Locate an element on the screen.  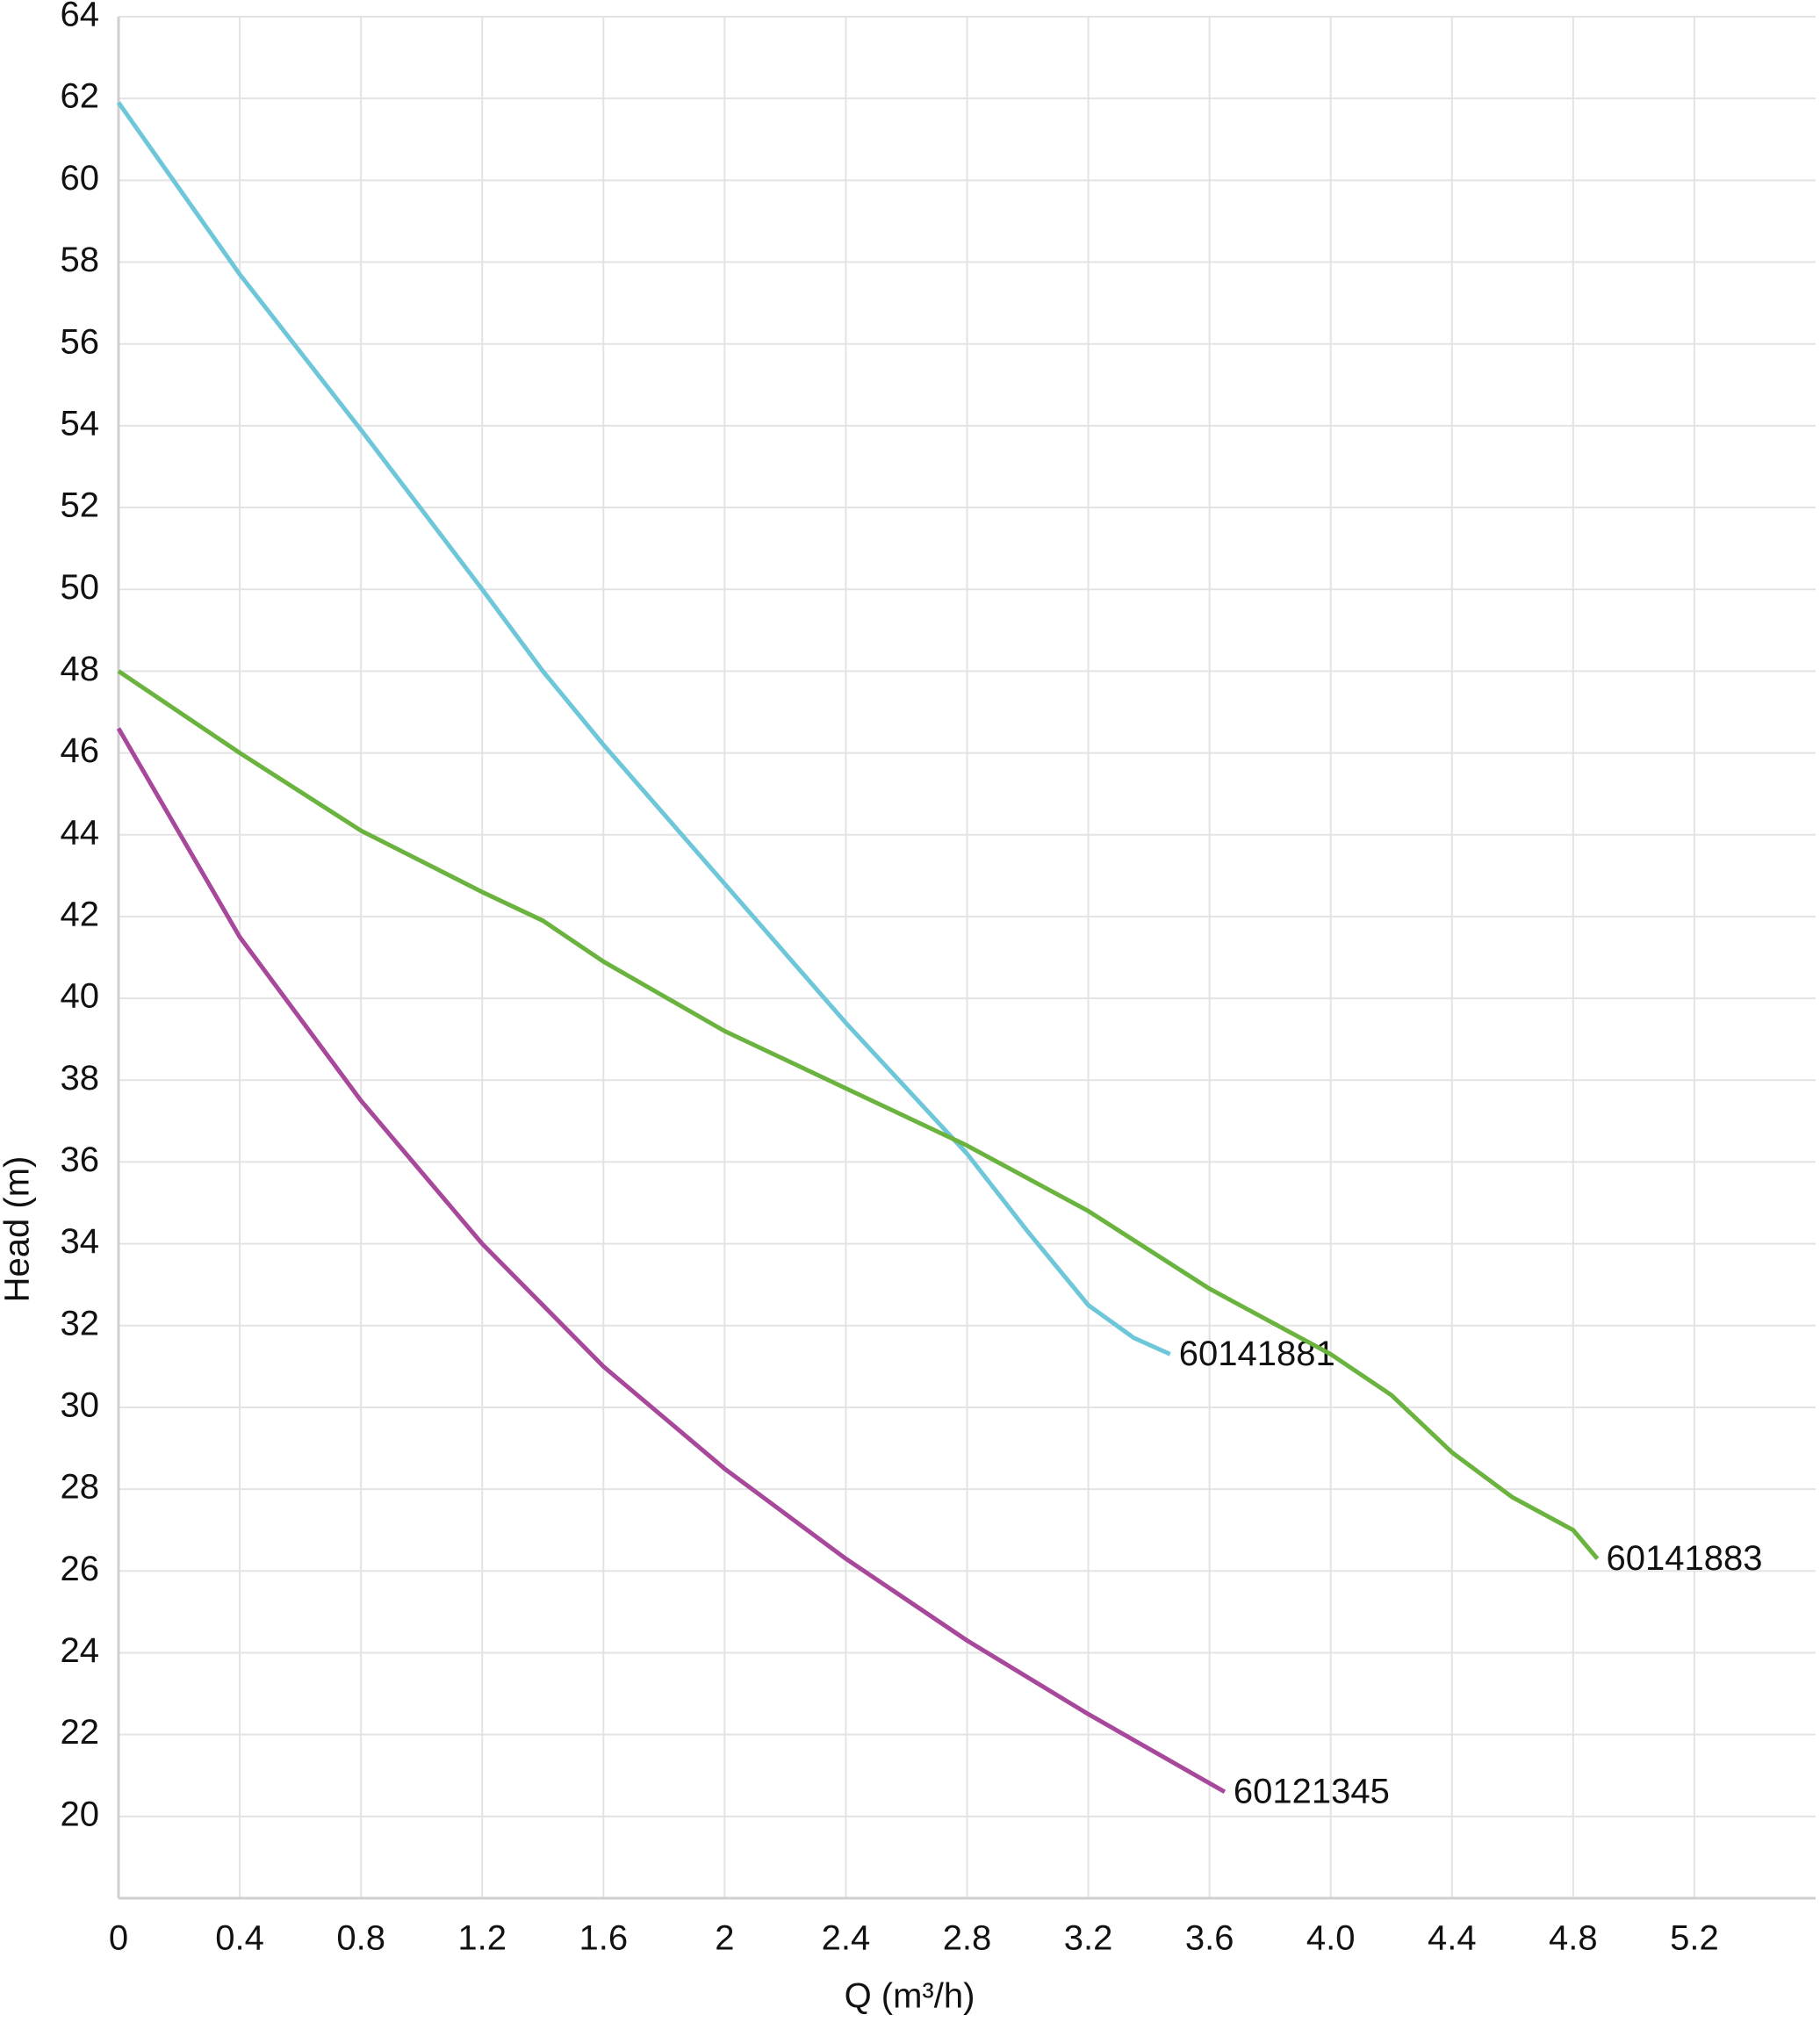
x-tick-label: 3.2 is located at coordinates (1088, 1939).